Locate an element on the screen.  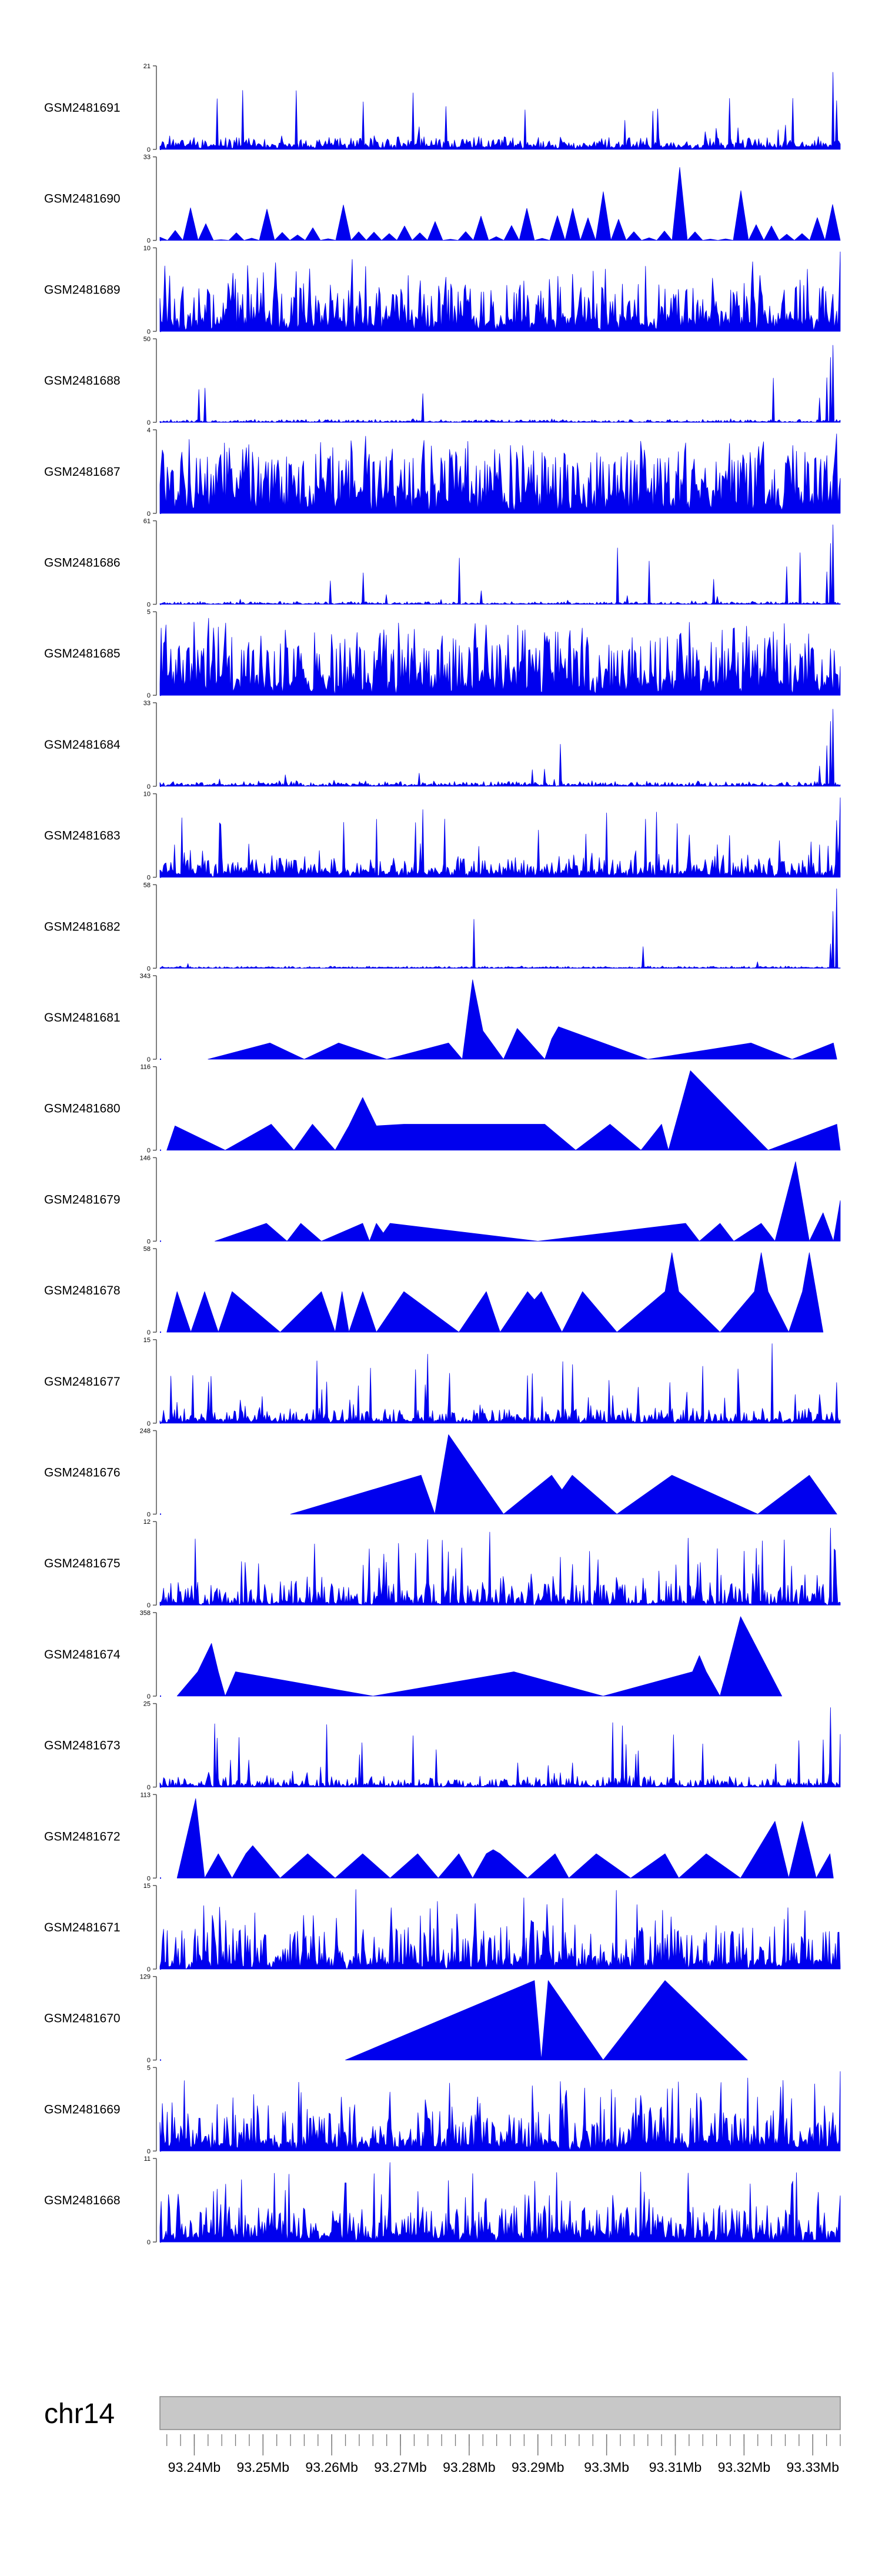
track-GSM2481679: GSM2481679 146 0 is located at coordinates (442, 1199).